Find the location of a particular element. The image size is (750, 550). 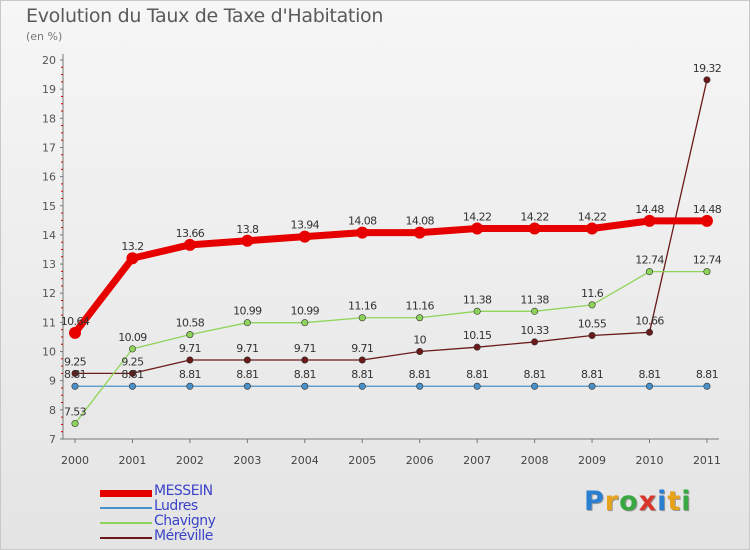

legend-label: MESSEIN is located at coordinates (183, 491).